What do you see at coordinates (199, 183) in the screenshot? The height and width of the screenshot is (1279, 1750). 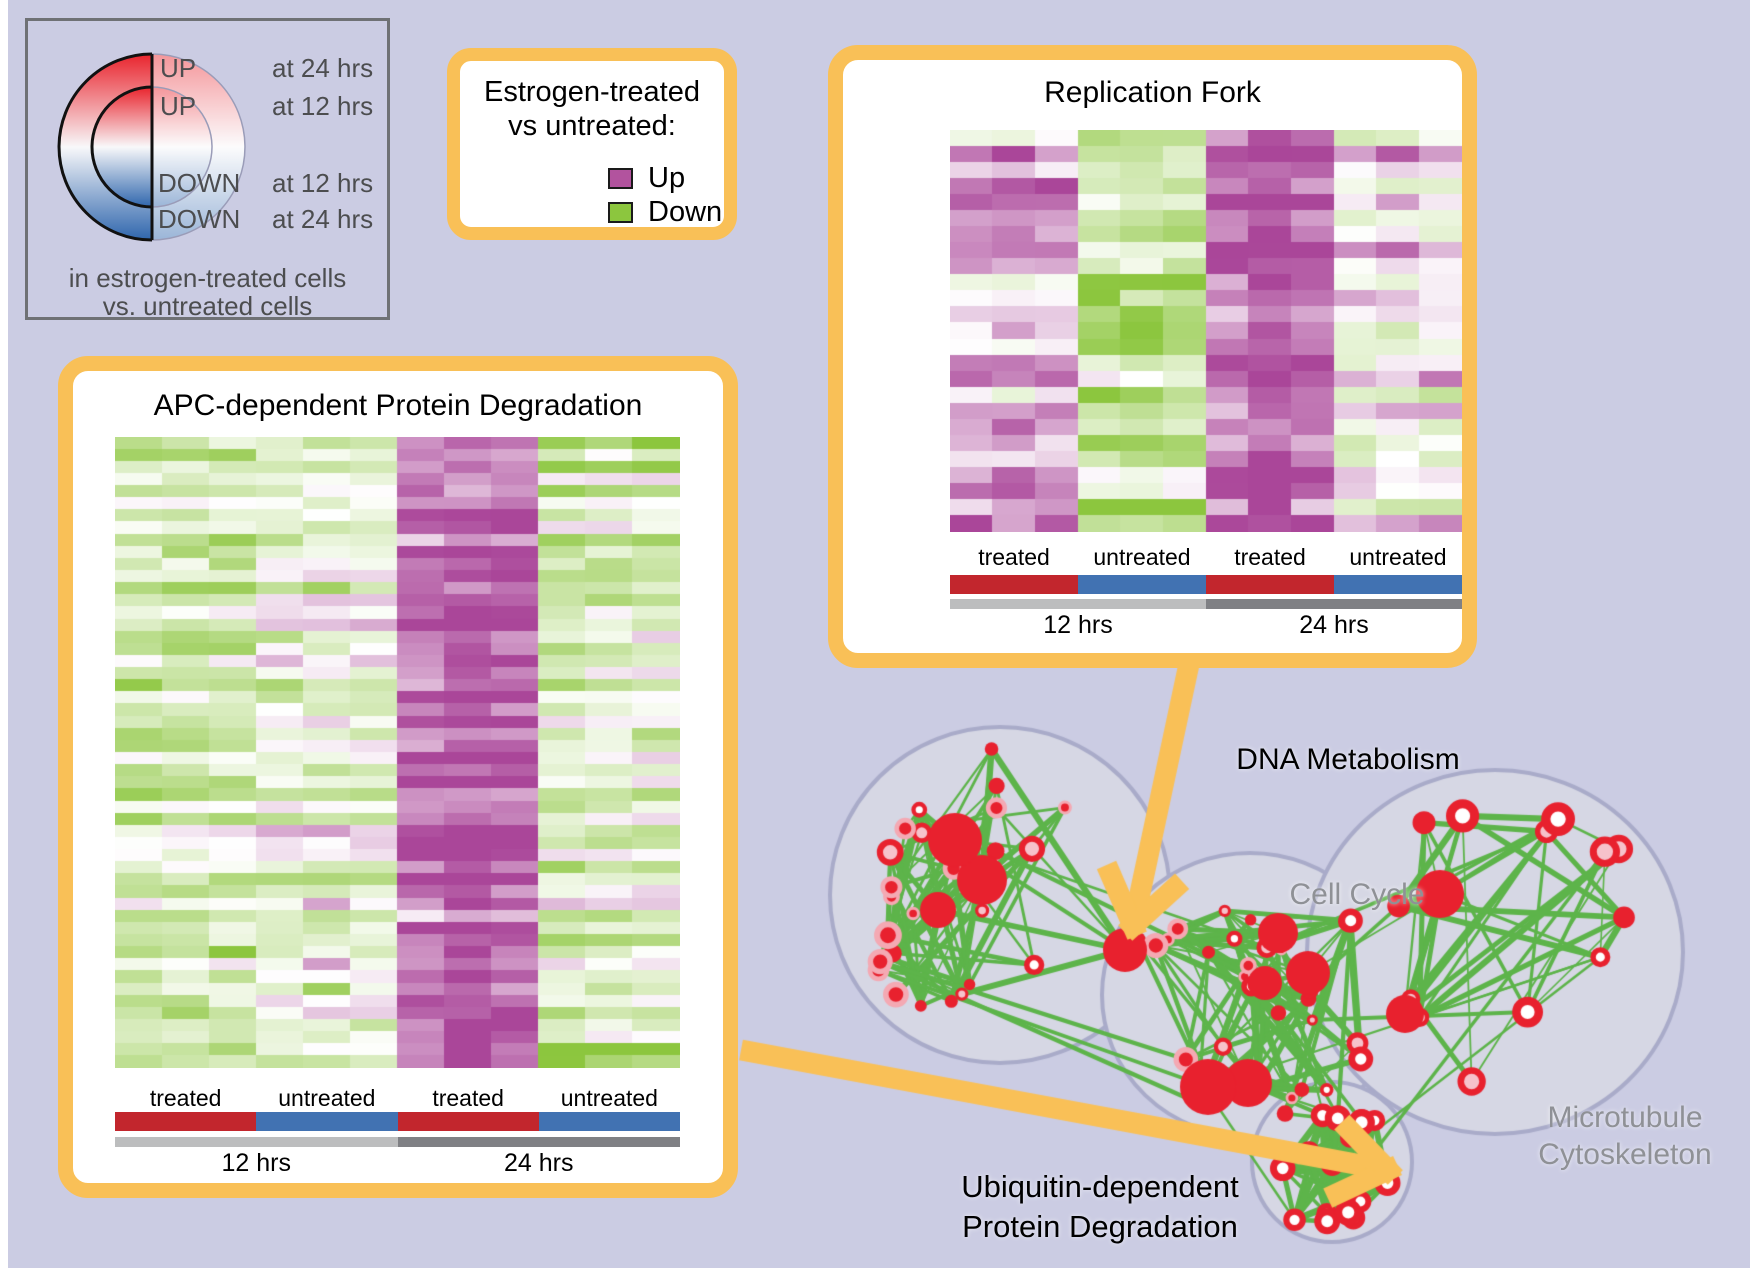 I see `key-down-12-dir: DOWN` at bounding box center [199, 183].